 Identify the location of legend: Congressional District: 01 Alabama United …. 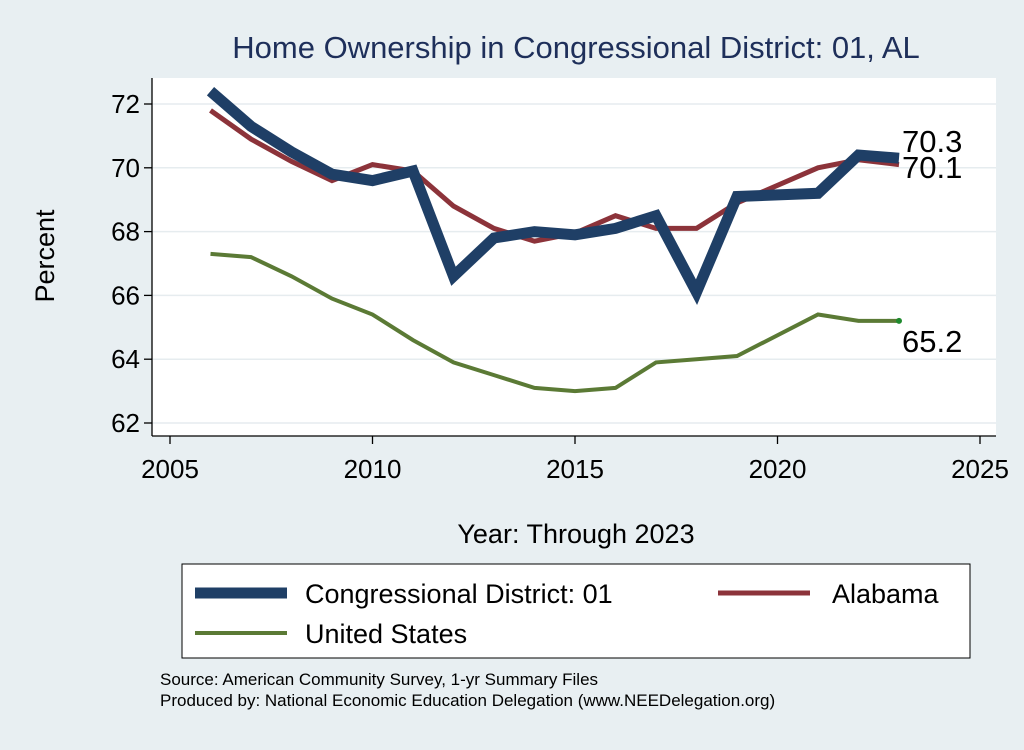
(567, 614).